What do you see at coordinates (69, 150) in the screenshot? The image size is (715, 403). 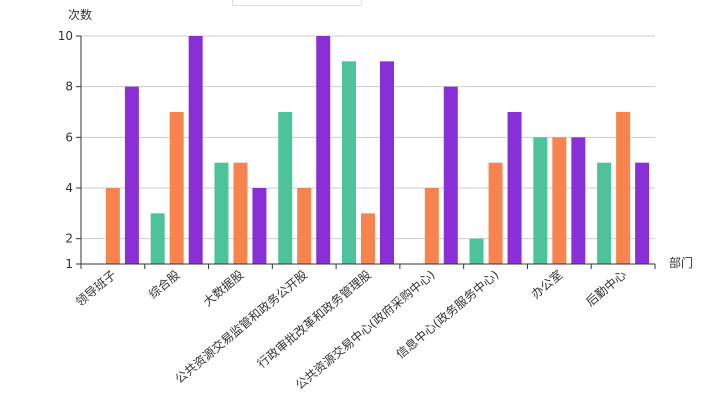 I see `y-ticks: 1 2 4 6 8 10` at bounding box center [69, 150].